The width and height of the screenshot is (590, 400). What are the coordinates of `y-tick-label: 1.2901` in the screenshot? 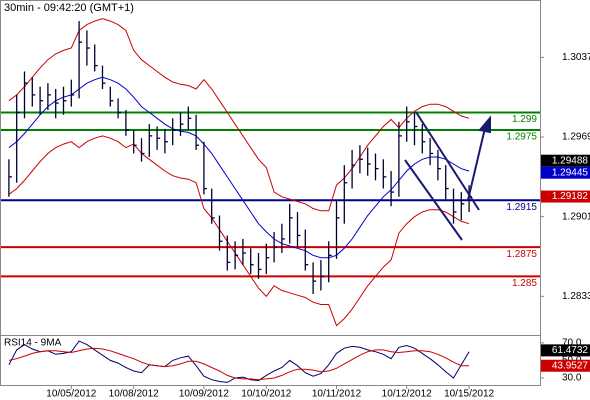 It's located at (576, 216).